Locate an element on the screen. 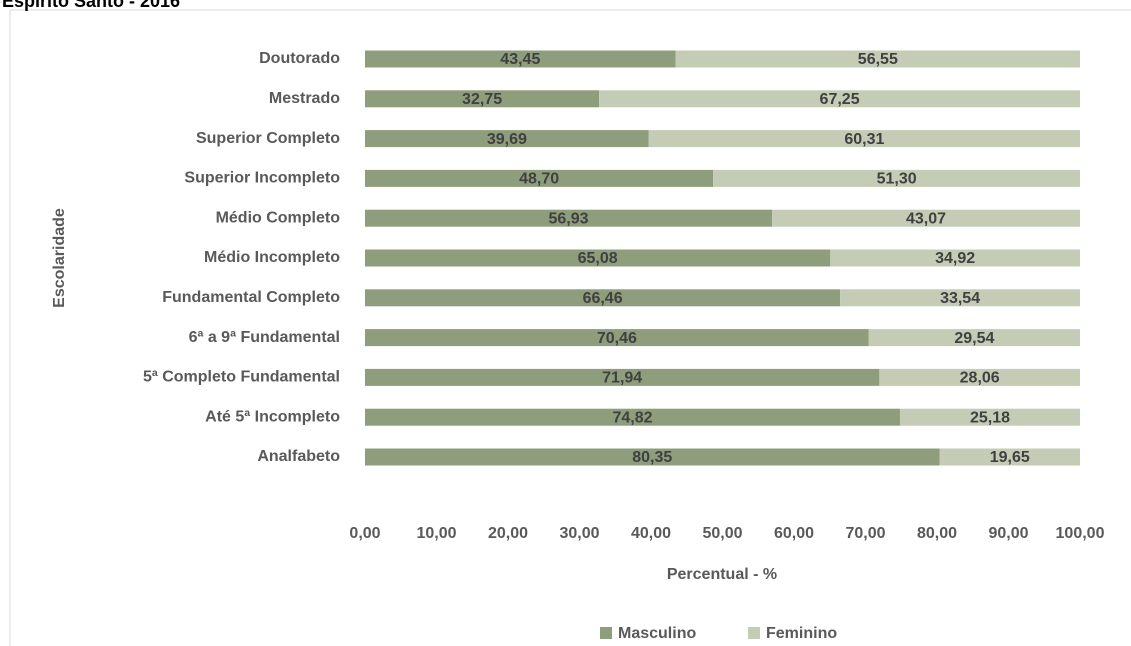 The width and height of the screenshot is (1131, 646). data-label: 19,65 is located at coordinates (1010, 457).